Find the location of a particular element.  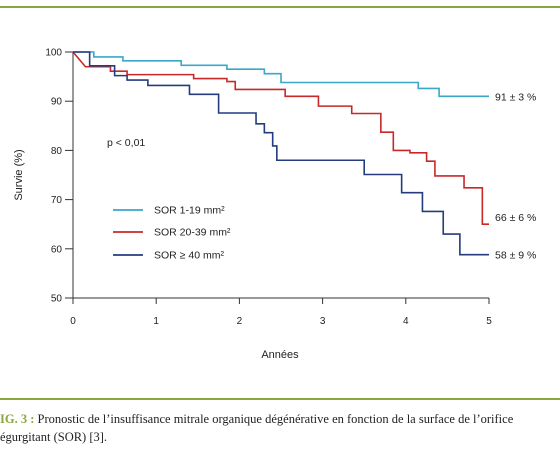

x-tick-label: 4 is located at coordinates (406, 321).